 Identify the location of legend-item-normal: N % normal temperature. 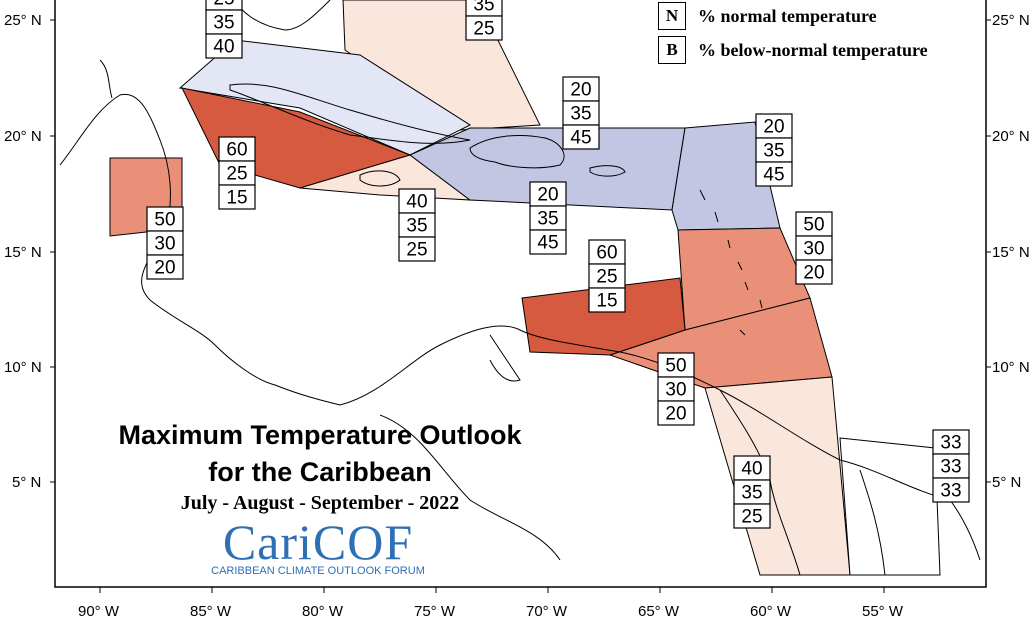
(767, 16).